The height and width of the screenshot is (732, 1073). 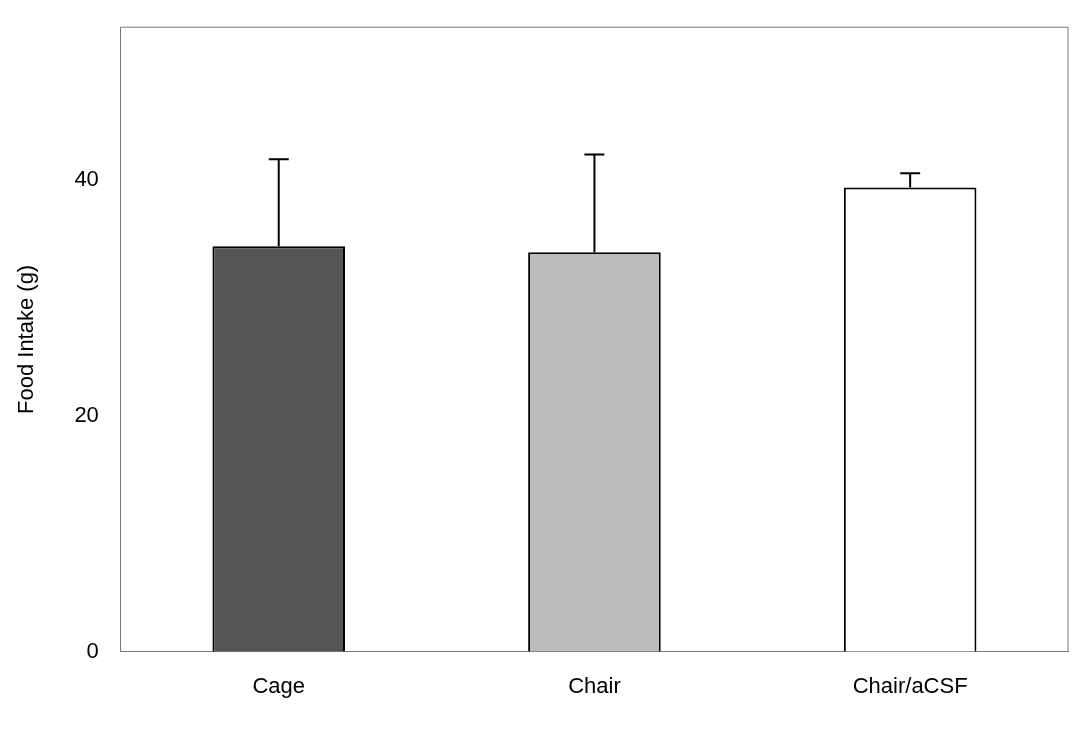 I want to click on x-tick-label: Chair/aCSF, so click(x=910, y=685).